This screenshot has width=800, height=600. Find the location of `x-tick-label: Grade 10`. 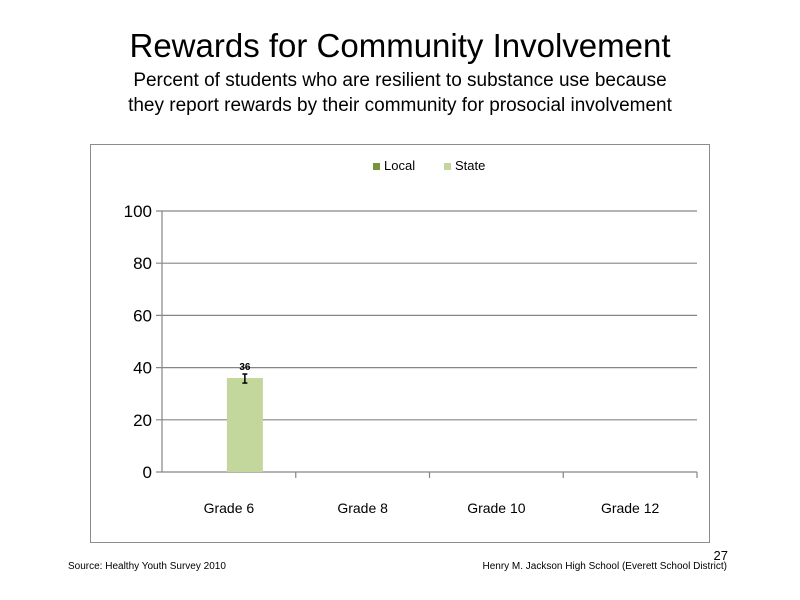

x-tick-label: Grade 10 is located at coordinates (496, 508).